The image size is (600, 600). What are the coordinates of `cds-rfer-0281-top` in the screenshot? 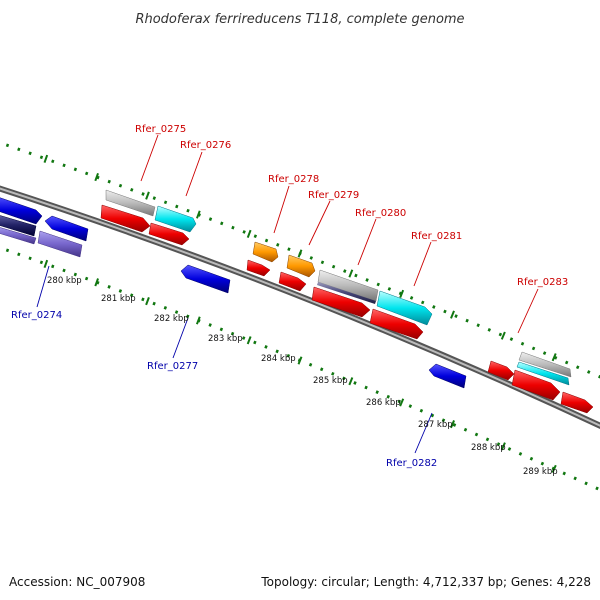 It's located at (404, 308).